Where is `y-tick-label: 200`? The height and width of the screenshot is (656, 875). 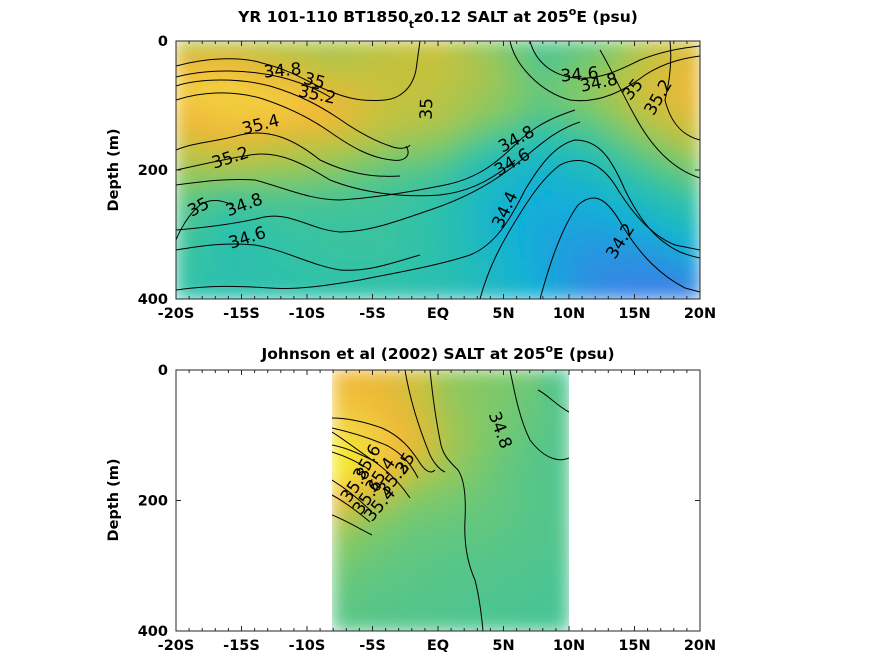
y-tick-label: 200 is located at coordinates (153, 171).